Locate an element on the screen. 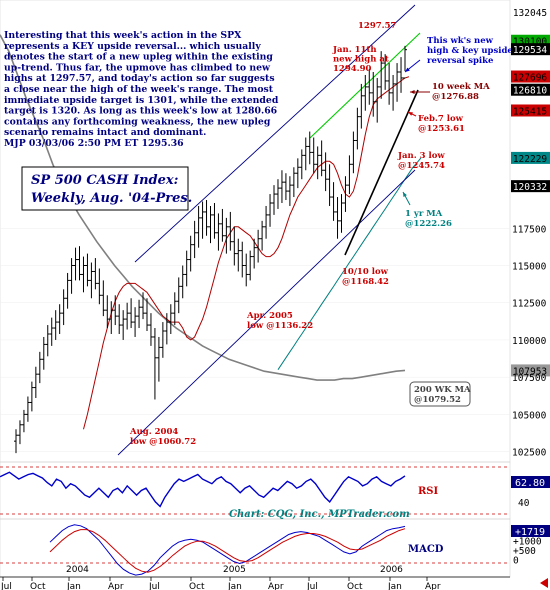 This screenshot has height=590, width=550. macd-value-box is located at coordinates (530, 531).